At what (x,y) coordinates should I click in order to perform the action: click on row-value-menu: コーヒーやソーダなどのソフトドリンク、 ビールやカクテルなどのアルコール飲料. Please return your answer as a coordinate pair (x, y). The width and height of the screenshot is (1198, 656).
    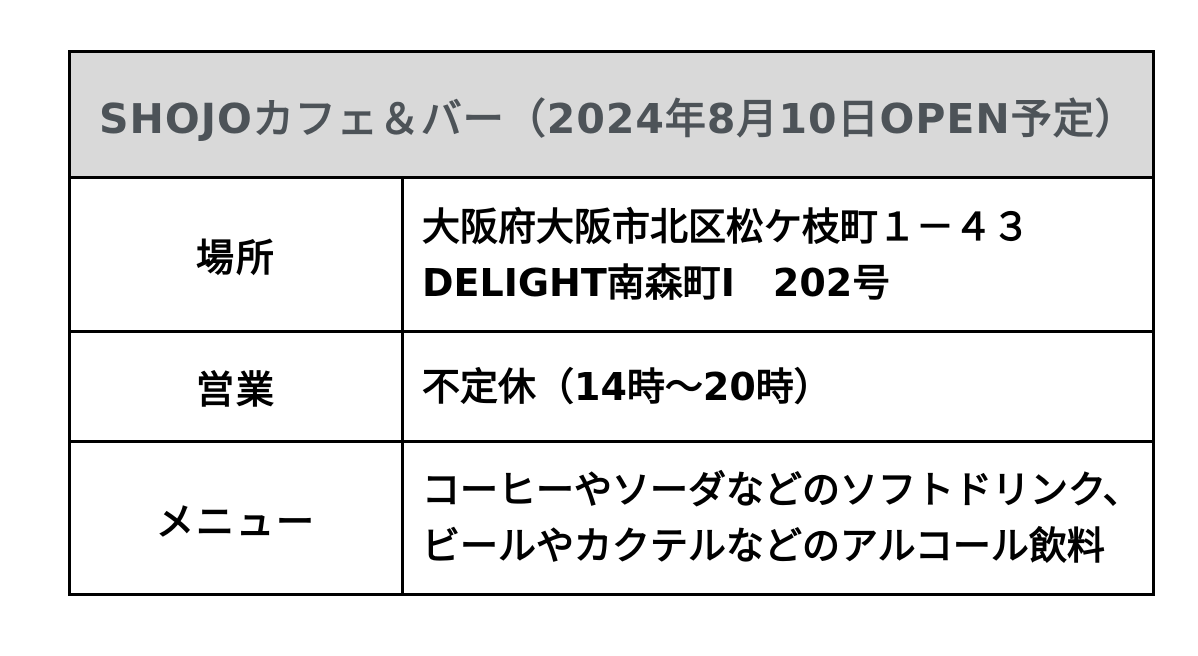
    Looking at the image, I should click on (778, 518).